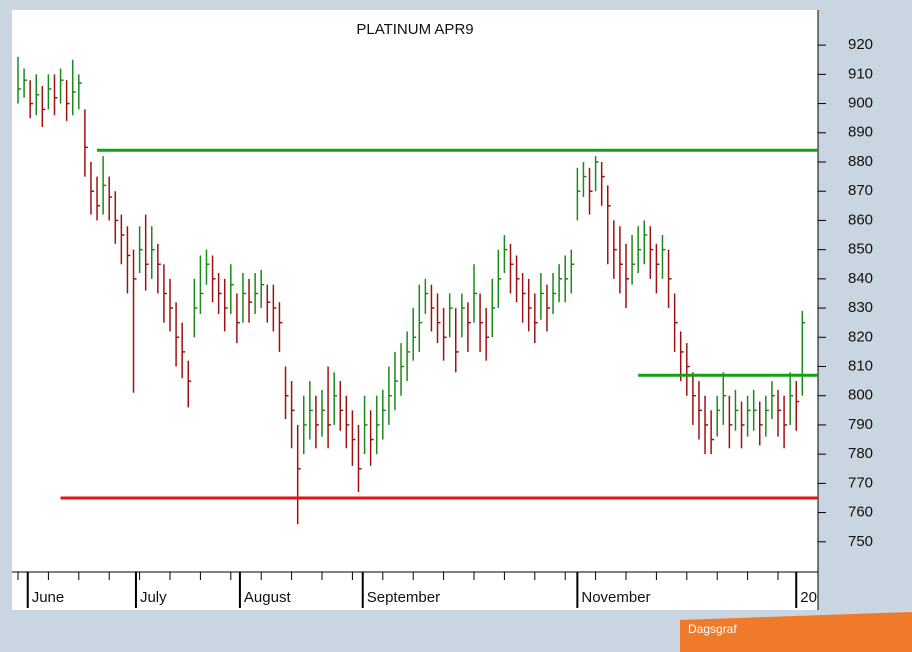 The width and height of the screenshot is (912, 652). I want to click on y-tick-label: 920, so click(860, 44).